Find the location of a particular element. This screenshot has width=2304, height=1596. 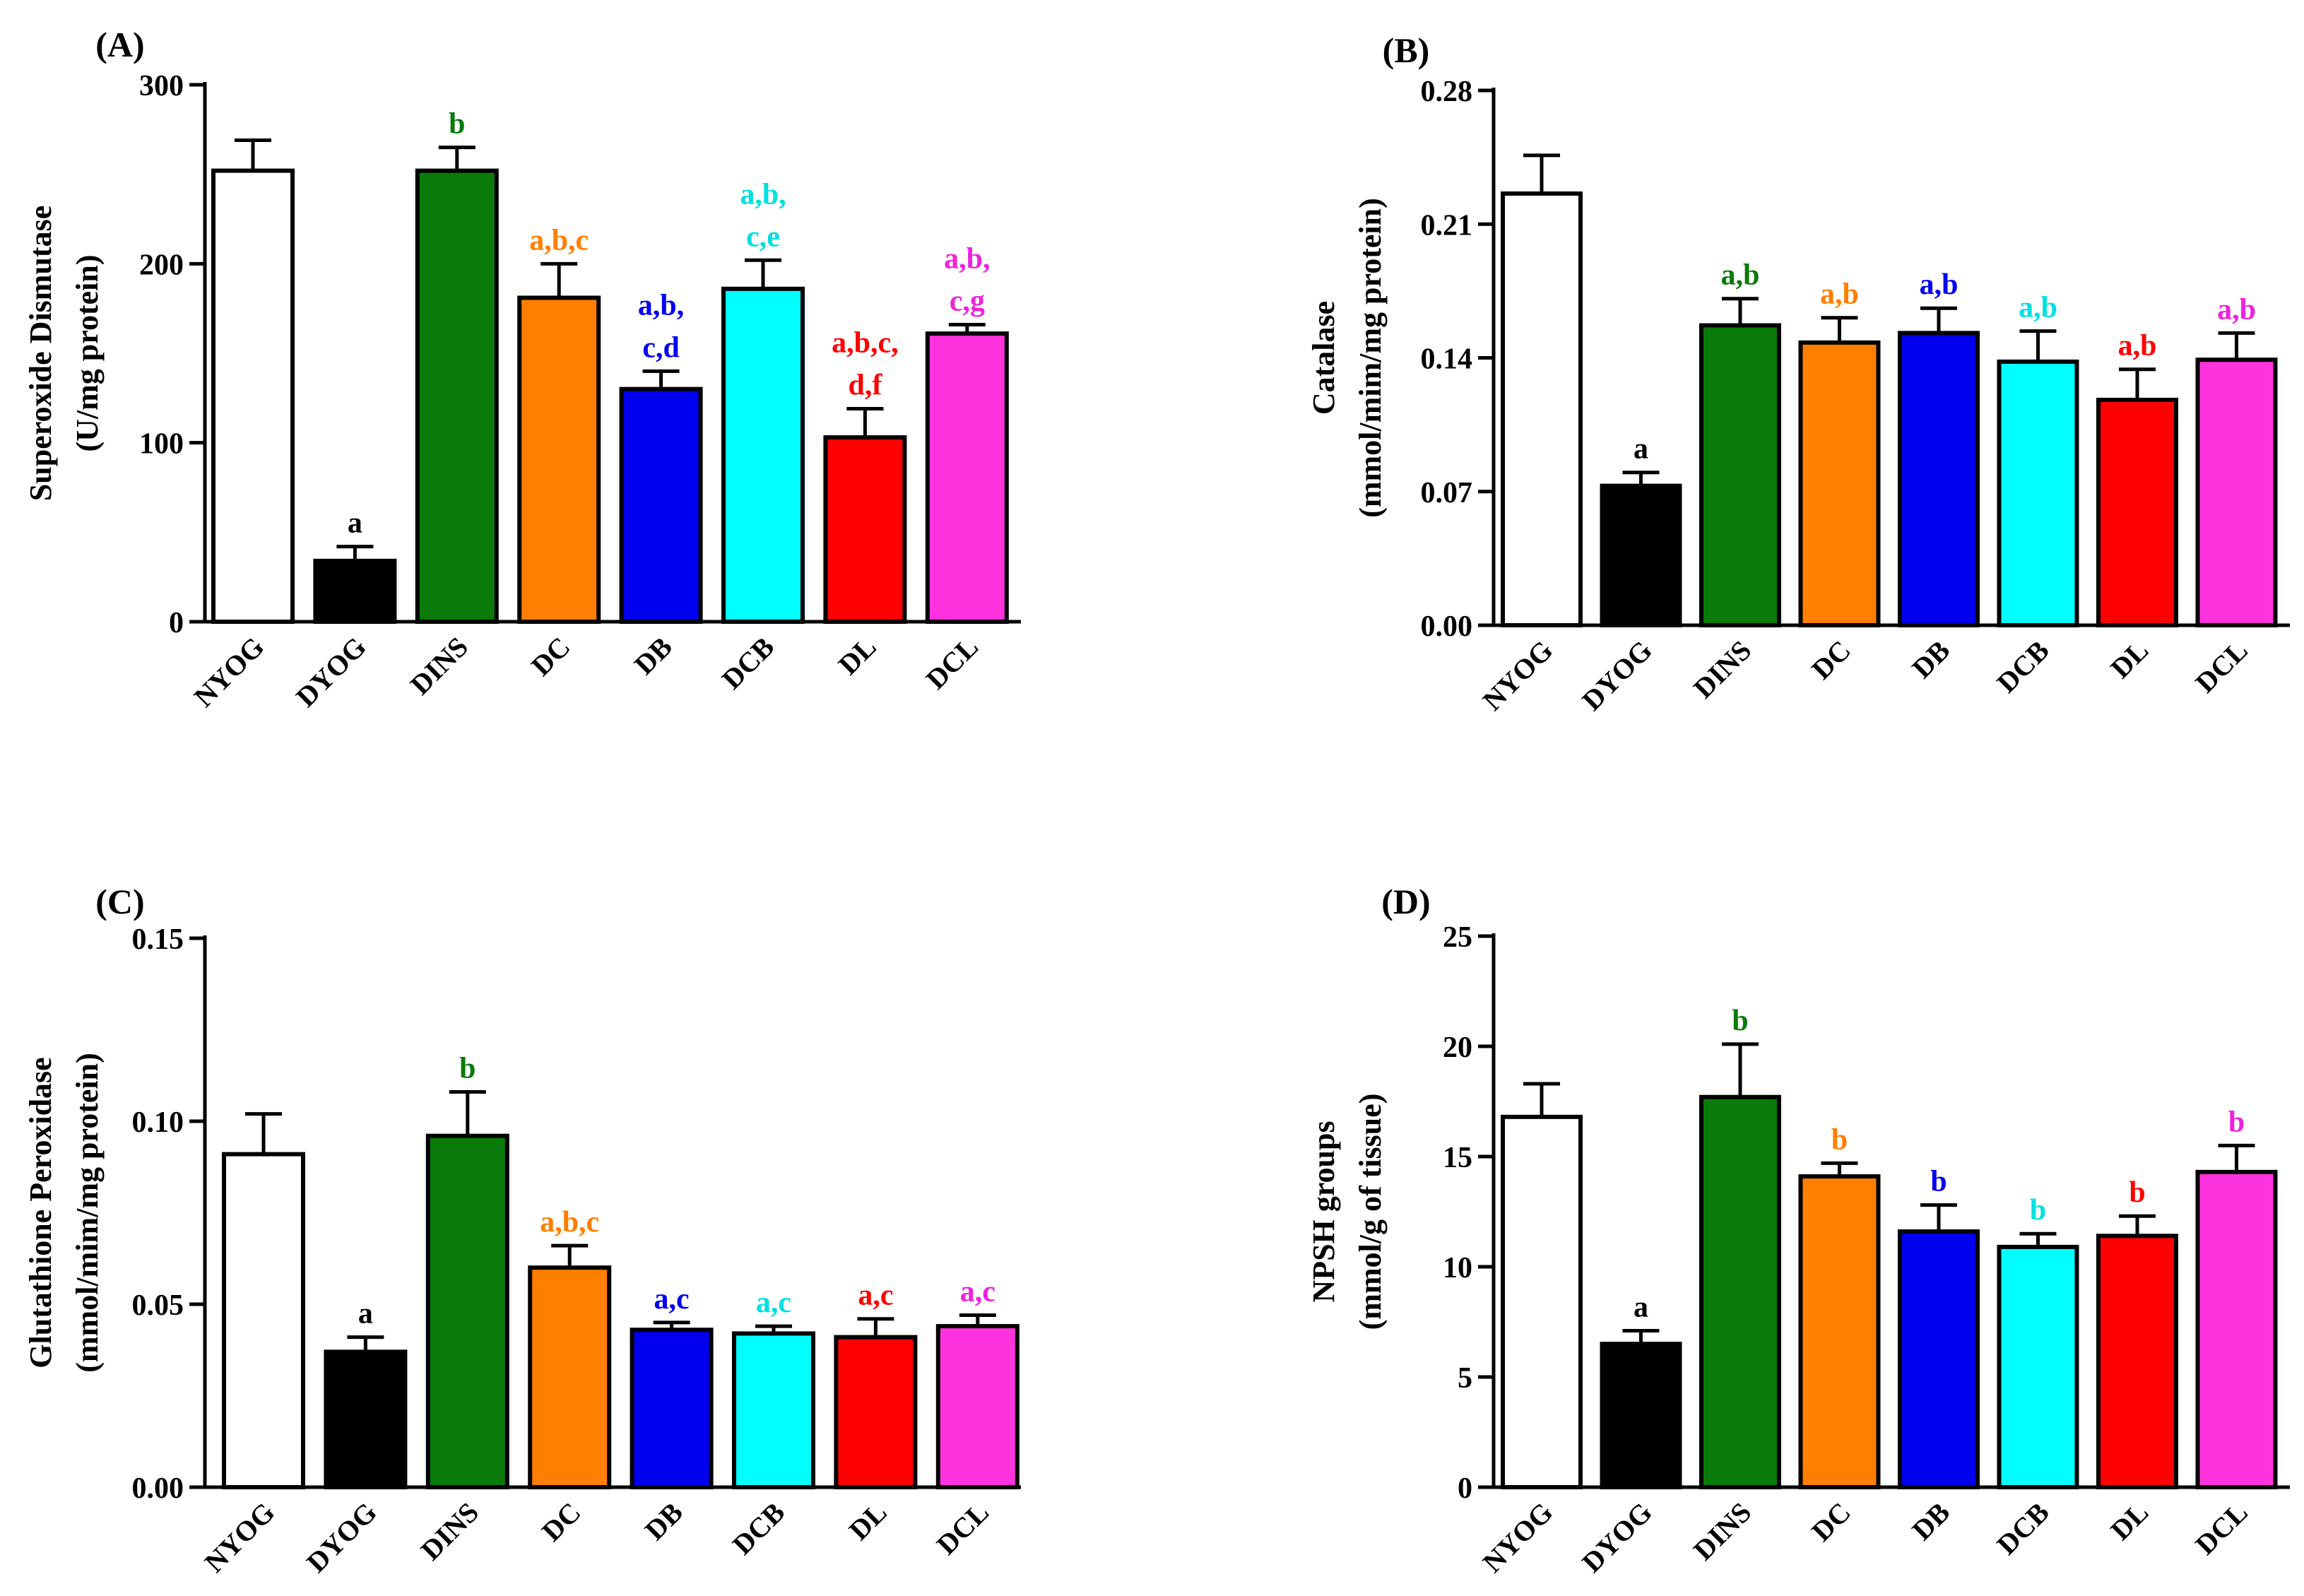

y-tick-label: 0.07 is located at coordinates (1447, 493).